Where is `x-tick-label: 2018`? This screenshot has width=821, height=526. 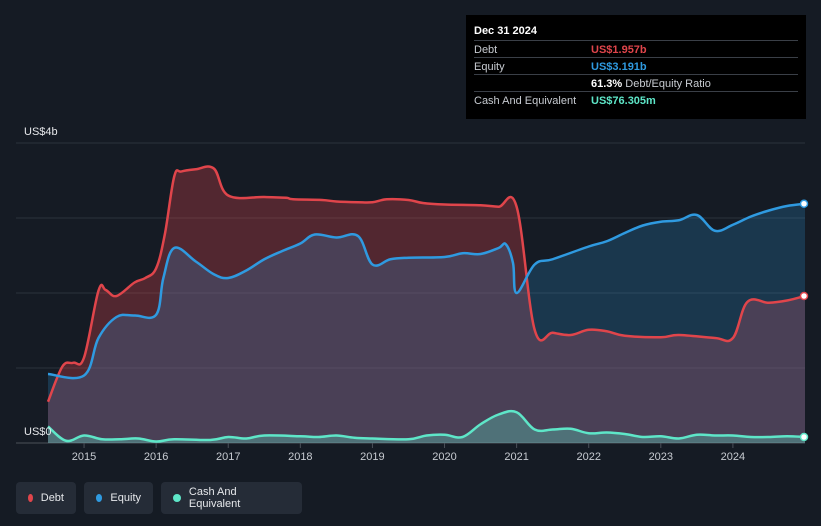
x-tick-label: 2018 is located at coordinates (300, 457).